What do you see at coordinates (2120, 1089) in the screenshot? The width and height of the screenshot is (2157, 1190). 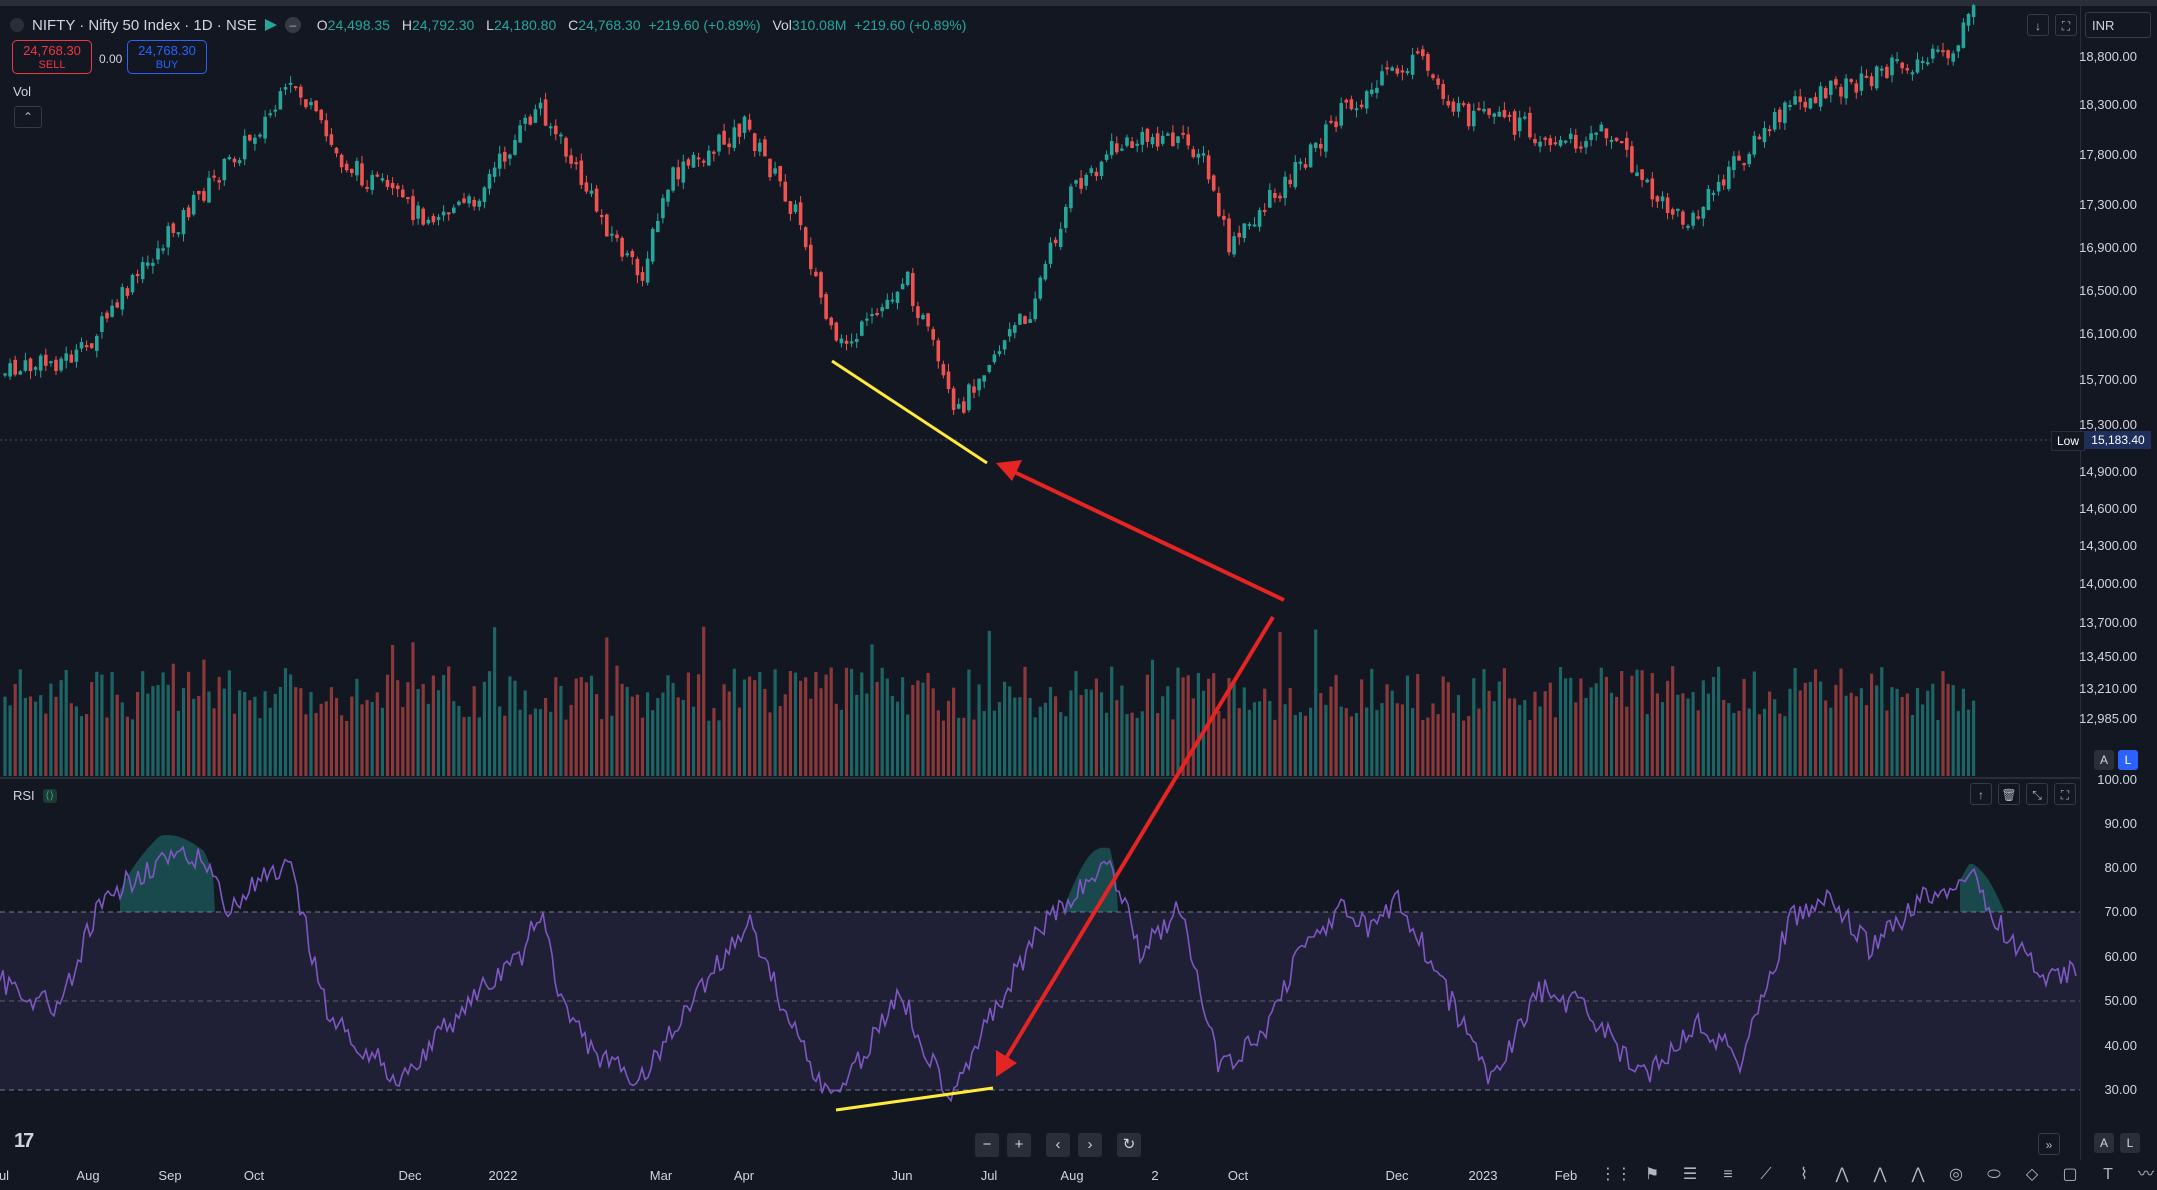 I see `rsi-tick-label: 30.00` at bounding box center [2120, 1089].